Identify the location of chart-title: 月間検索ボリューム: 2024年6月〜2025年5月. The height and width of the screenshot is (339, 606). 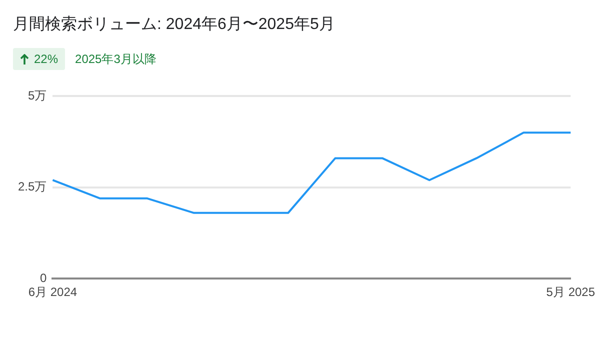
(174, 24).